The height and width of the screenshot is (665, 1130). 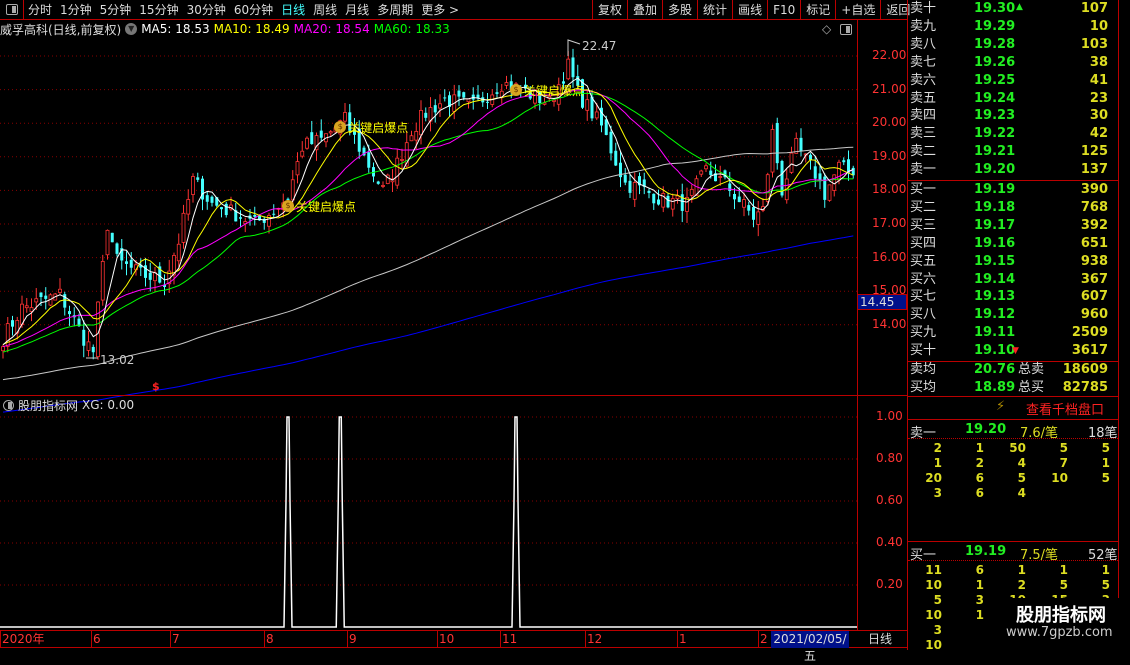 I want to click on bid-row: 买七 19.13 607, so click(x=1013, y=297).